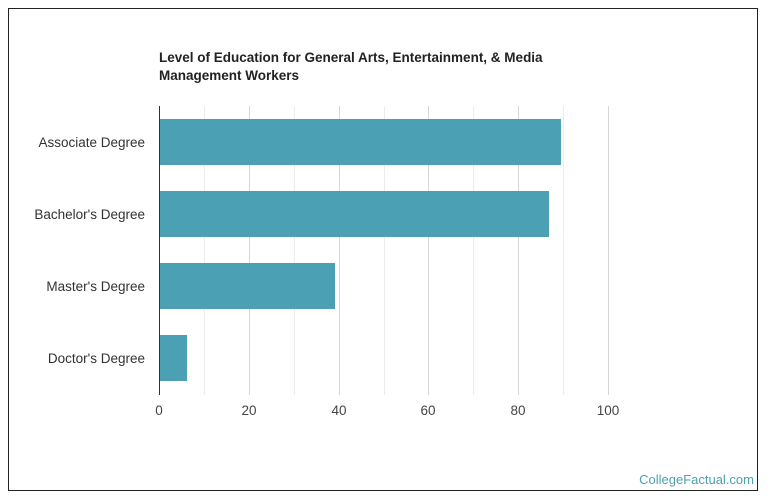 The image size is (770, 503). Describe the element at coordinates (518, 410) in the screenshot. I see `x-tick-80: 80` at that location.